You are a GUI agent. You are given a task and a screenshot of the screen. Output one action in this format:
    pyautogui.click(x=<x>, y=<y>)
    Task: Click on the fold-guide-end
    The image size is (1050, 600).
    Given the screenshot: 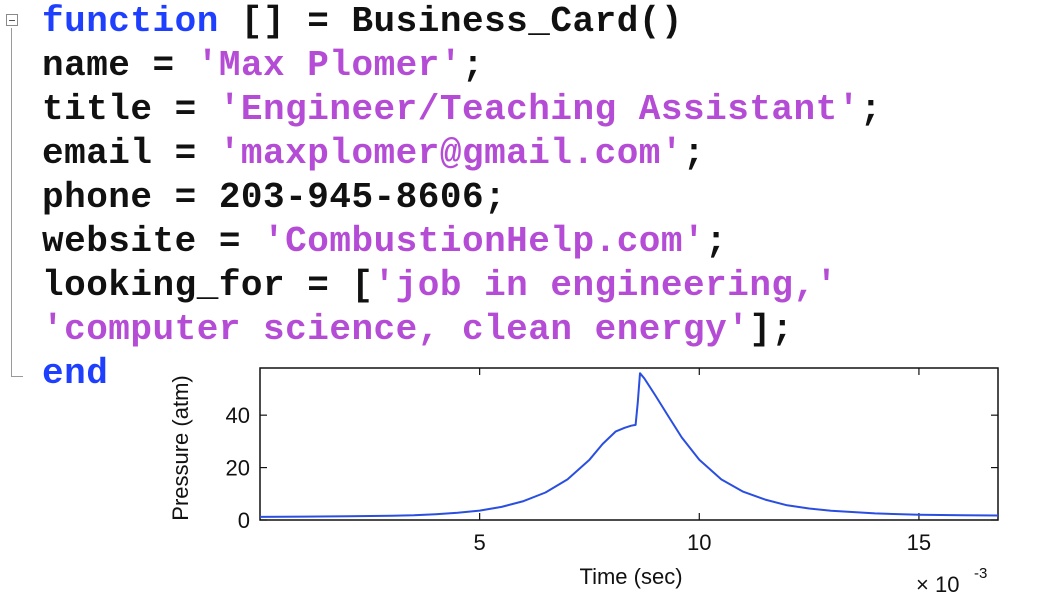 What is the action you would take?
    pyautogui.click(x=17, y=376)
    